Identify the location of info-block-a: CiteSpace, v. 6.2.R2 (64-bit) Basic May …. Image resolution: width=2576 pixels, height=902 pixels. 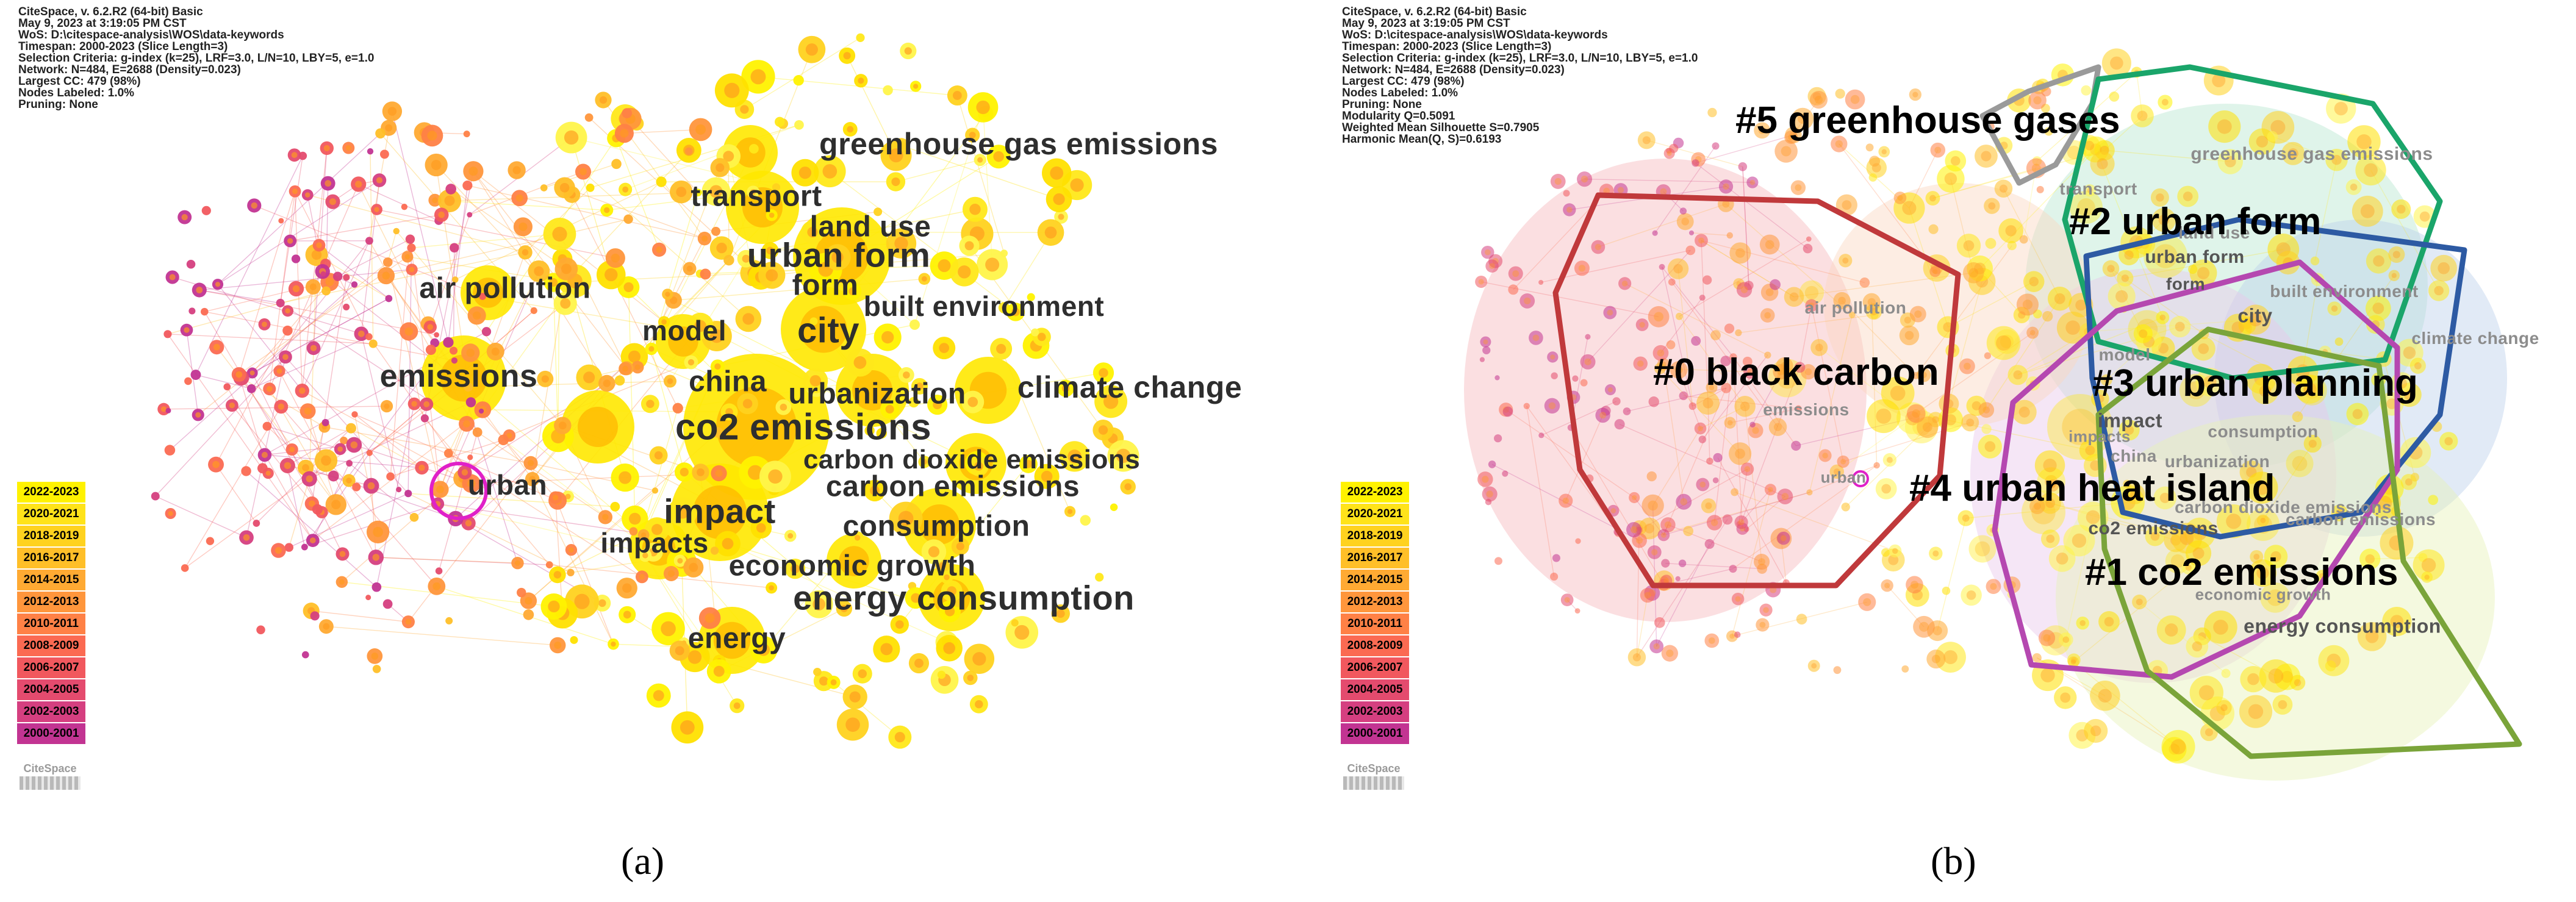
(196, 58).